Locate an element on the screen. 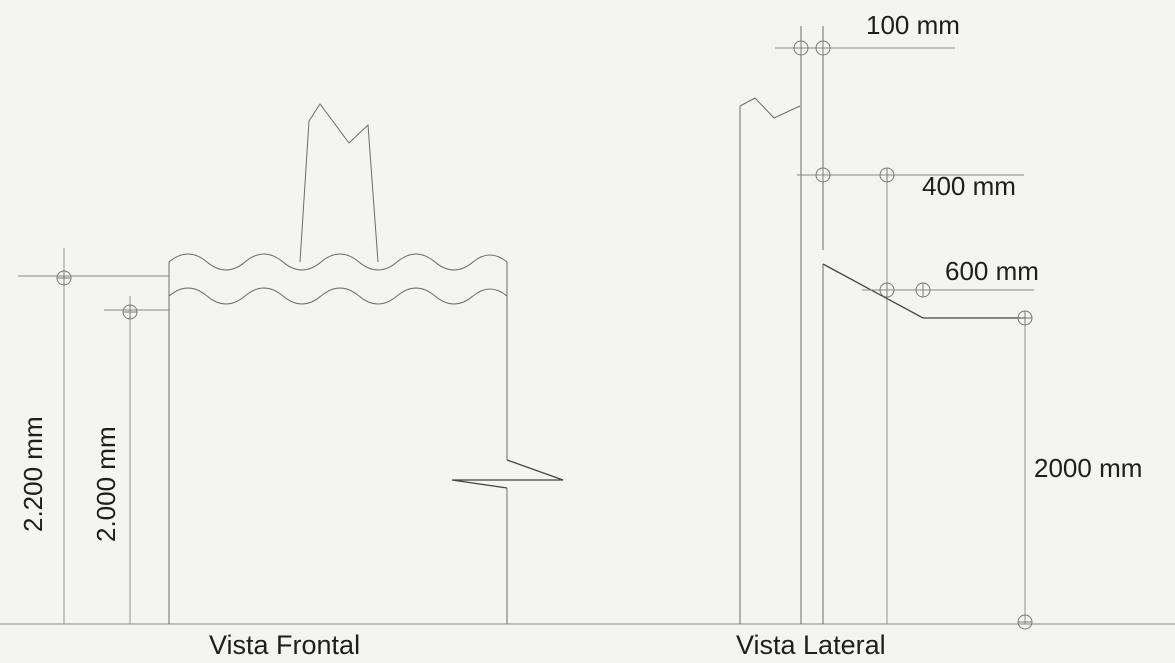  roof-wave-upper is located at coordinates (338, 264).